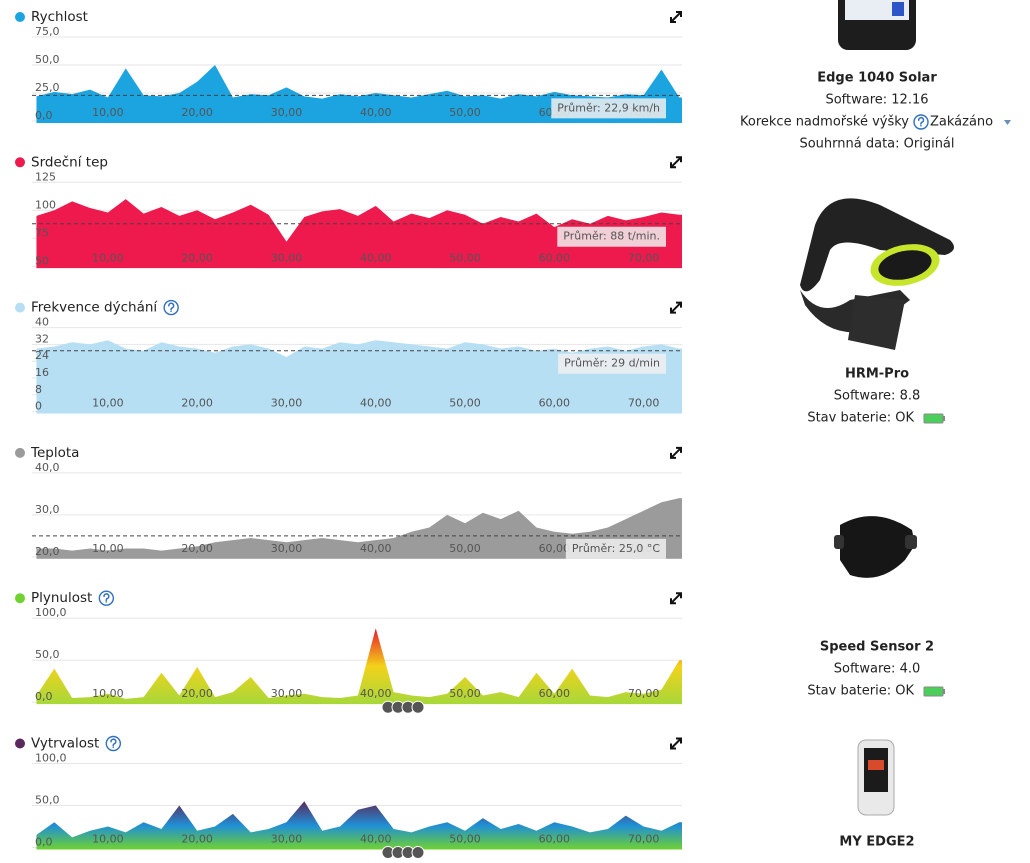  What do you see at coordinates (42, 232) in the screenshot?
I see `y-tick-label: 75` at bounding box center [42, 232].